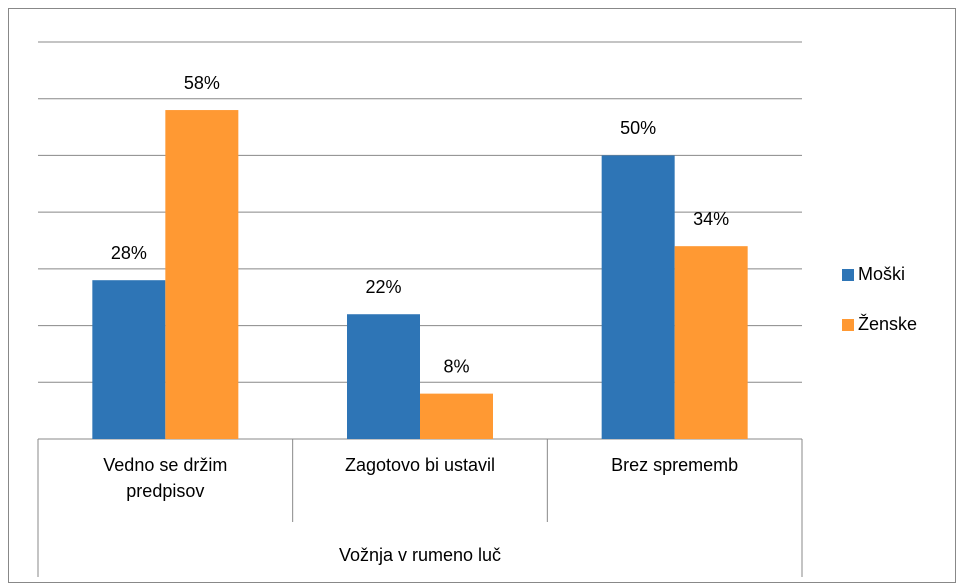 Image resolution: width=957 pixels, height=584 pixels. I want to click on data-label: 50%, so click(638, 128).